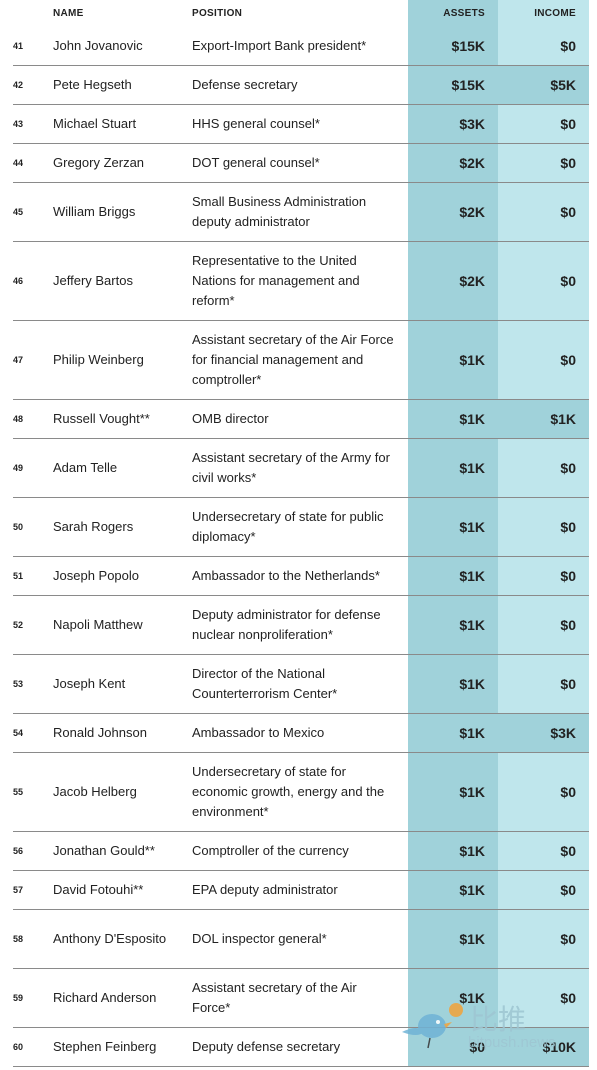  What do you see at coordinates (96, 575) in the screenshot?
I see `row-name: Joseph Popolo` at bounding box center [96, 575].